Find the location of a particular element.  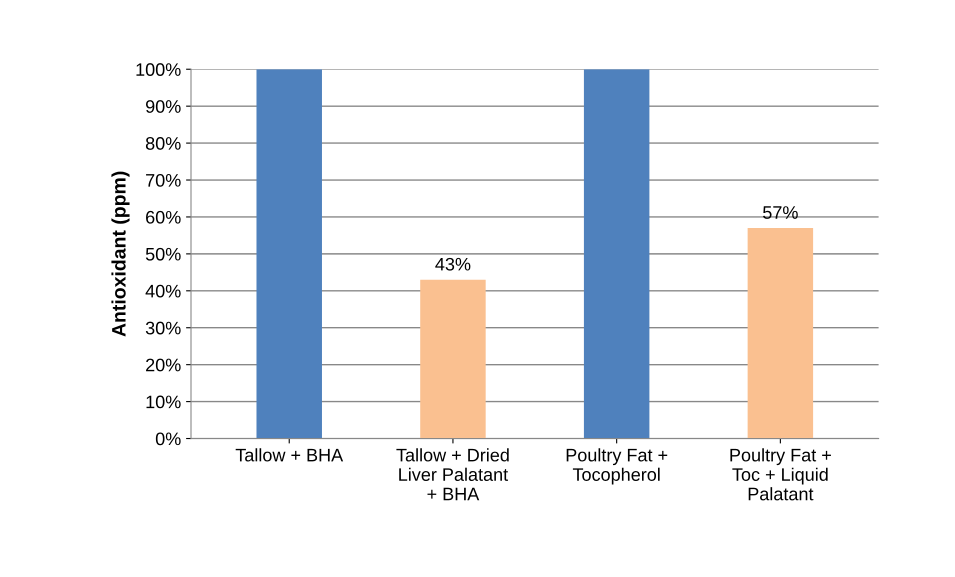

data-label: 43% is located at coordinates (452, 264).